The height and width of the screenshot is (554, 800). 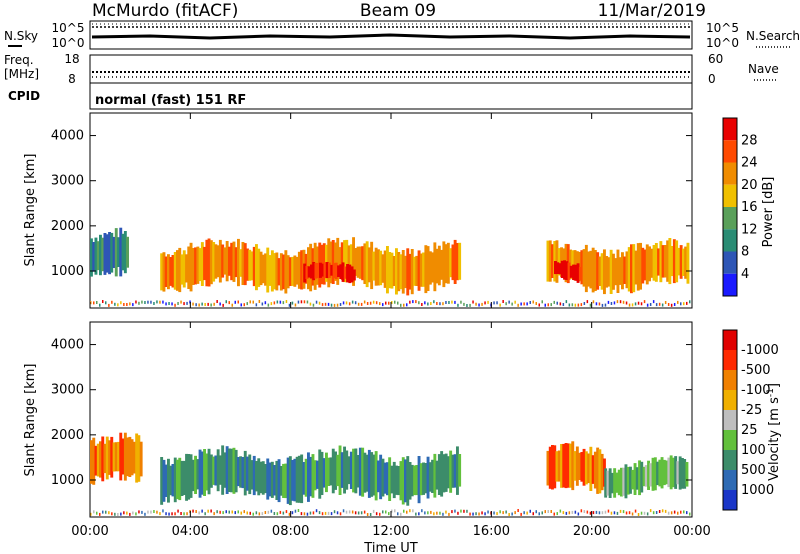 What do you see at coordinates (170, 100) in the screenshot?
I see `cpid-text: normal (fast) 151 RF` at bounding box center [170, 100].